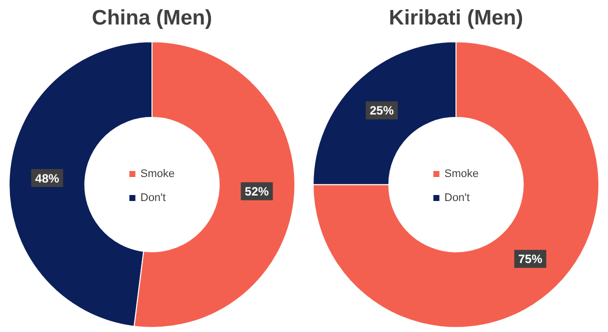  I want to click on data-label: 48%, so click(47, 178).